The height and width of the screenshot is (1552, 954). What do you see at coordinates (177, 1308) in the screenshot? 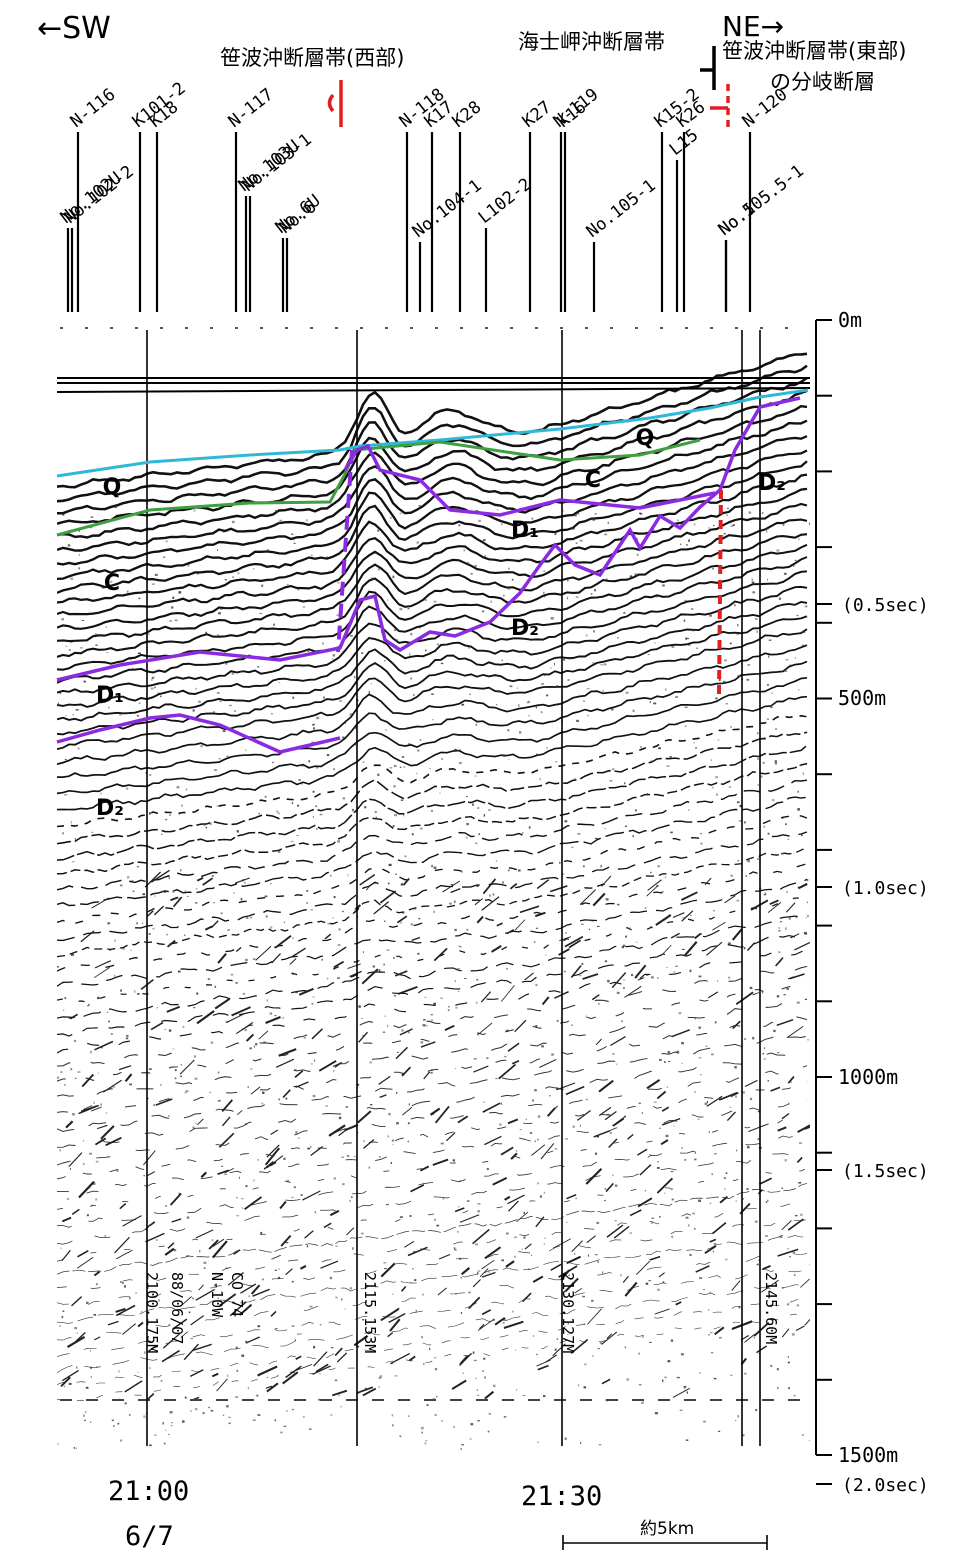
I see `record-annotation: 88/06/07` at bounding box center [177, 1308].